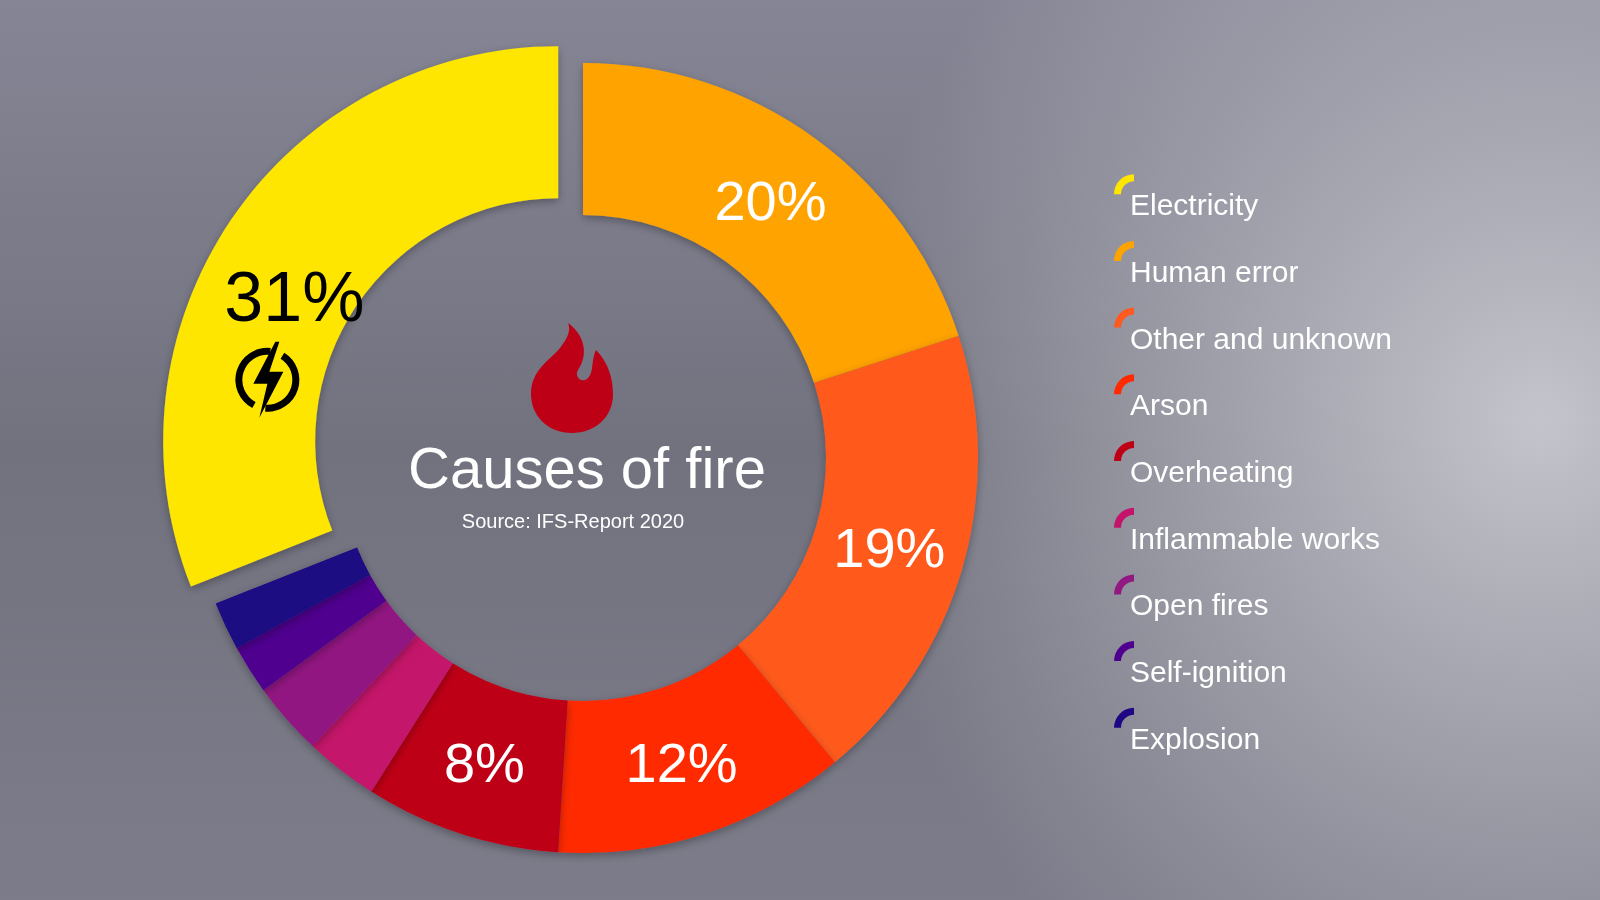 This screenshot has width=1600, height=900. I want to click on legend-label: Open fires, so click(1199, 605).